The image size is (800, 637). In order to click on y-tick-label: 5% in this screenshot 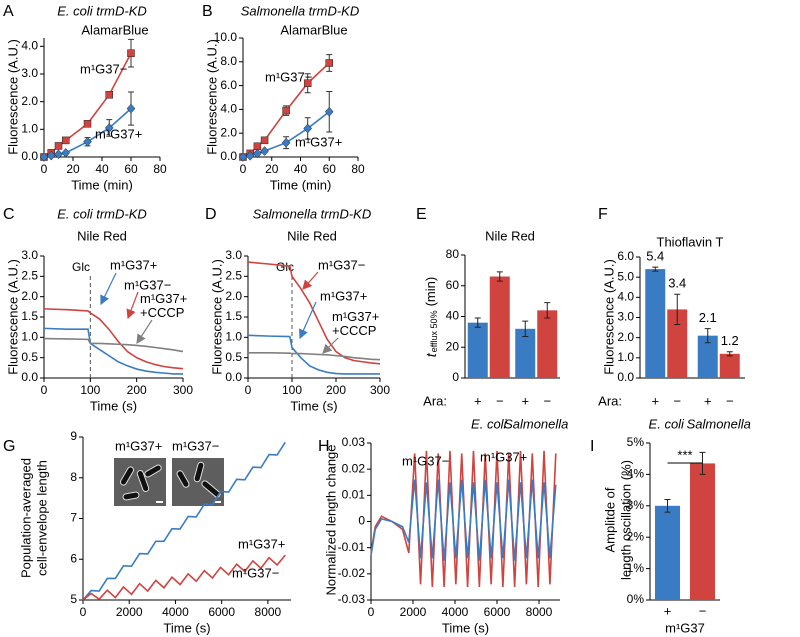, I will do `click(636, 442)`.